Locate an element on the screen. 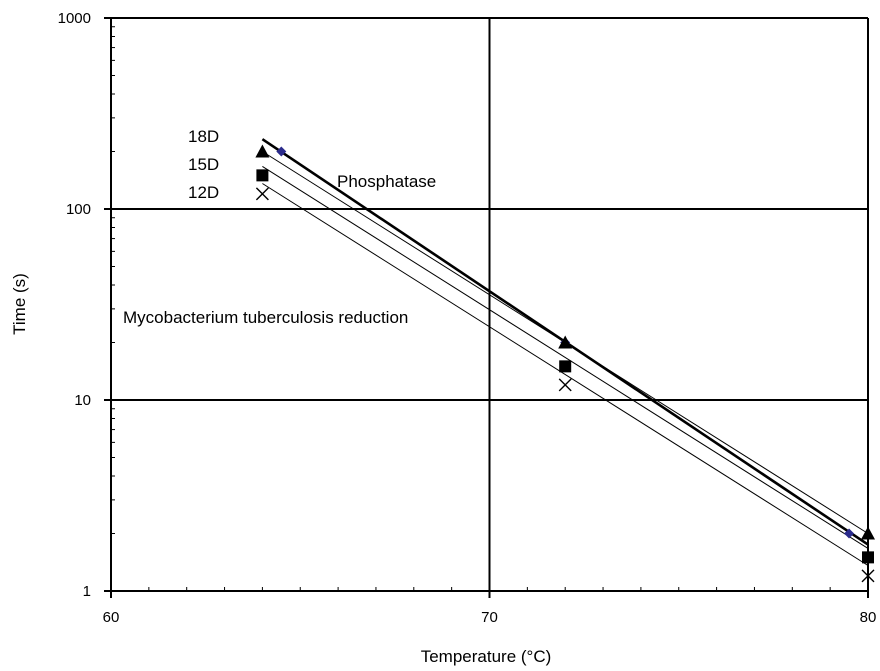 The width and height of the screenshot is (880, 671). x-tick-label: 70 is located at coordinates (489, 617).